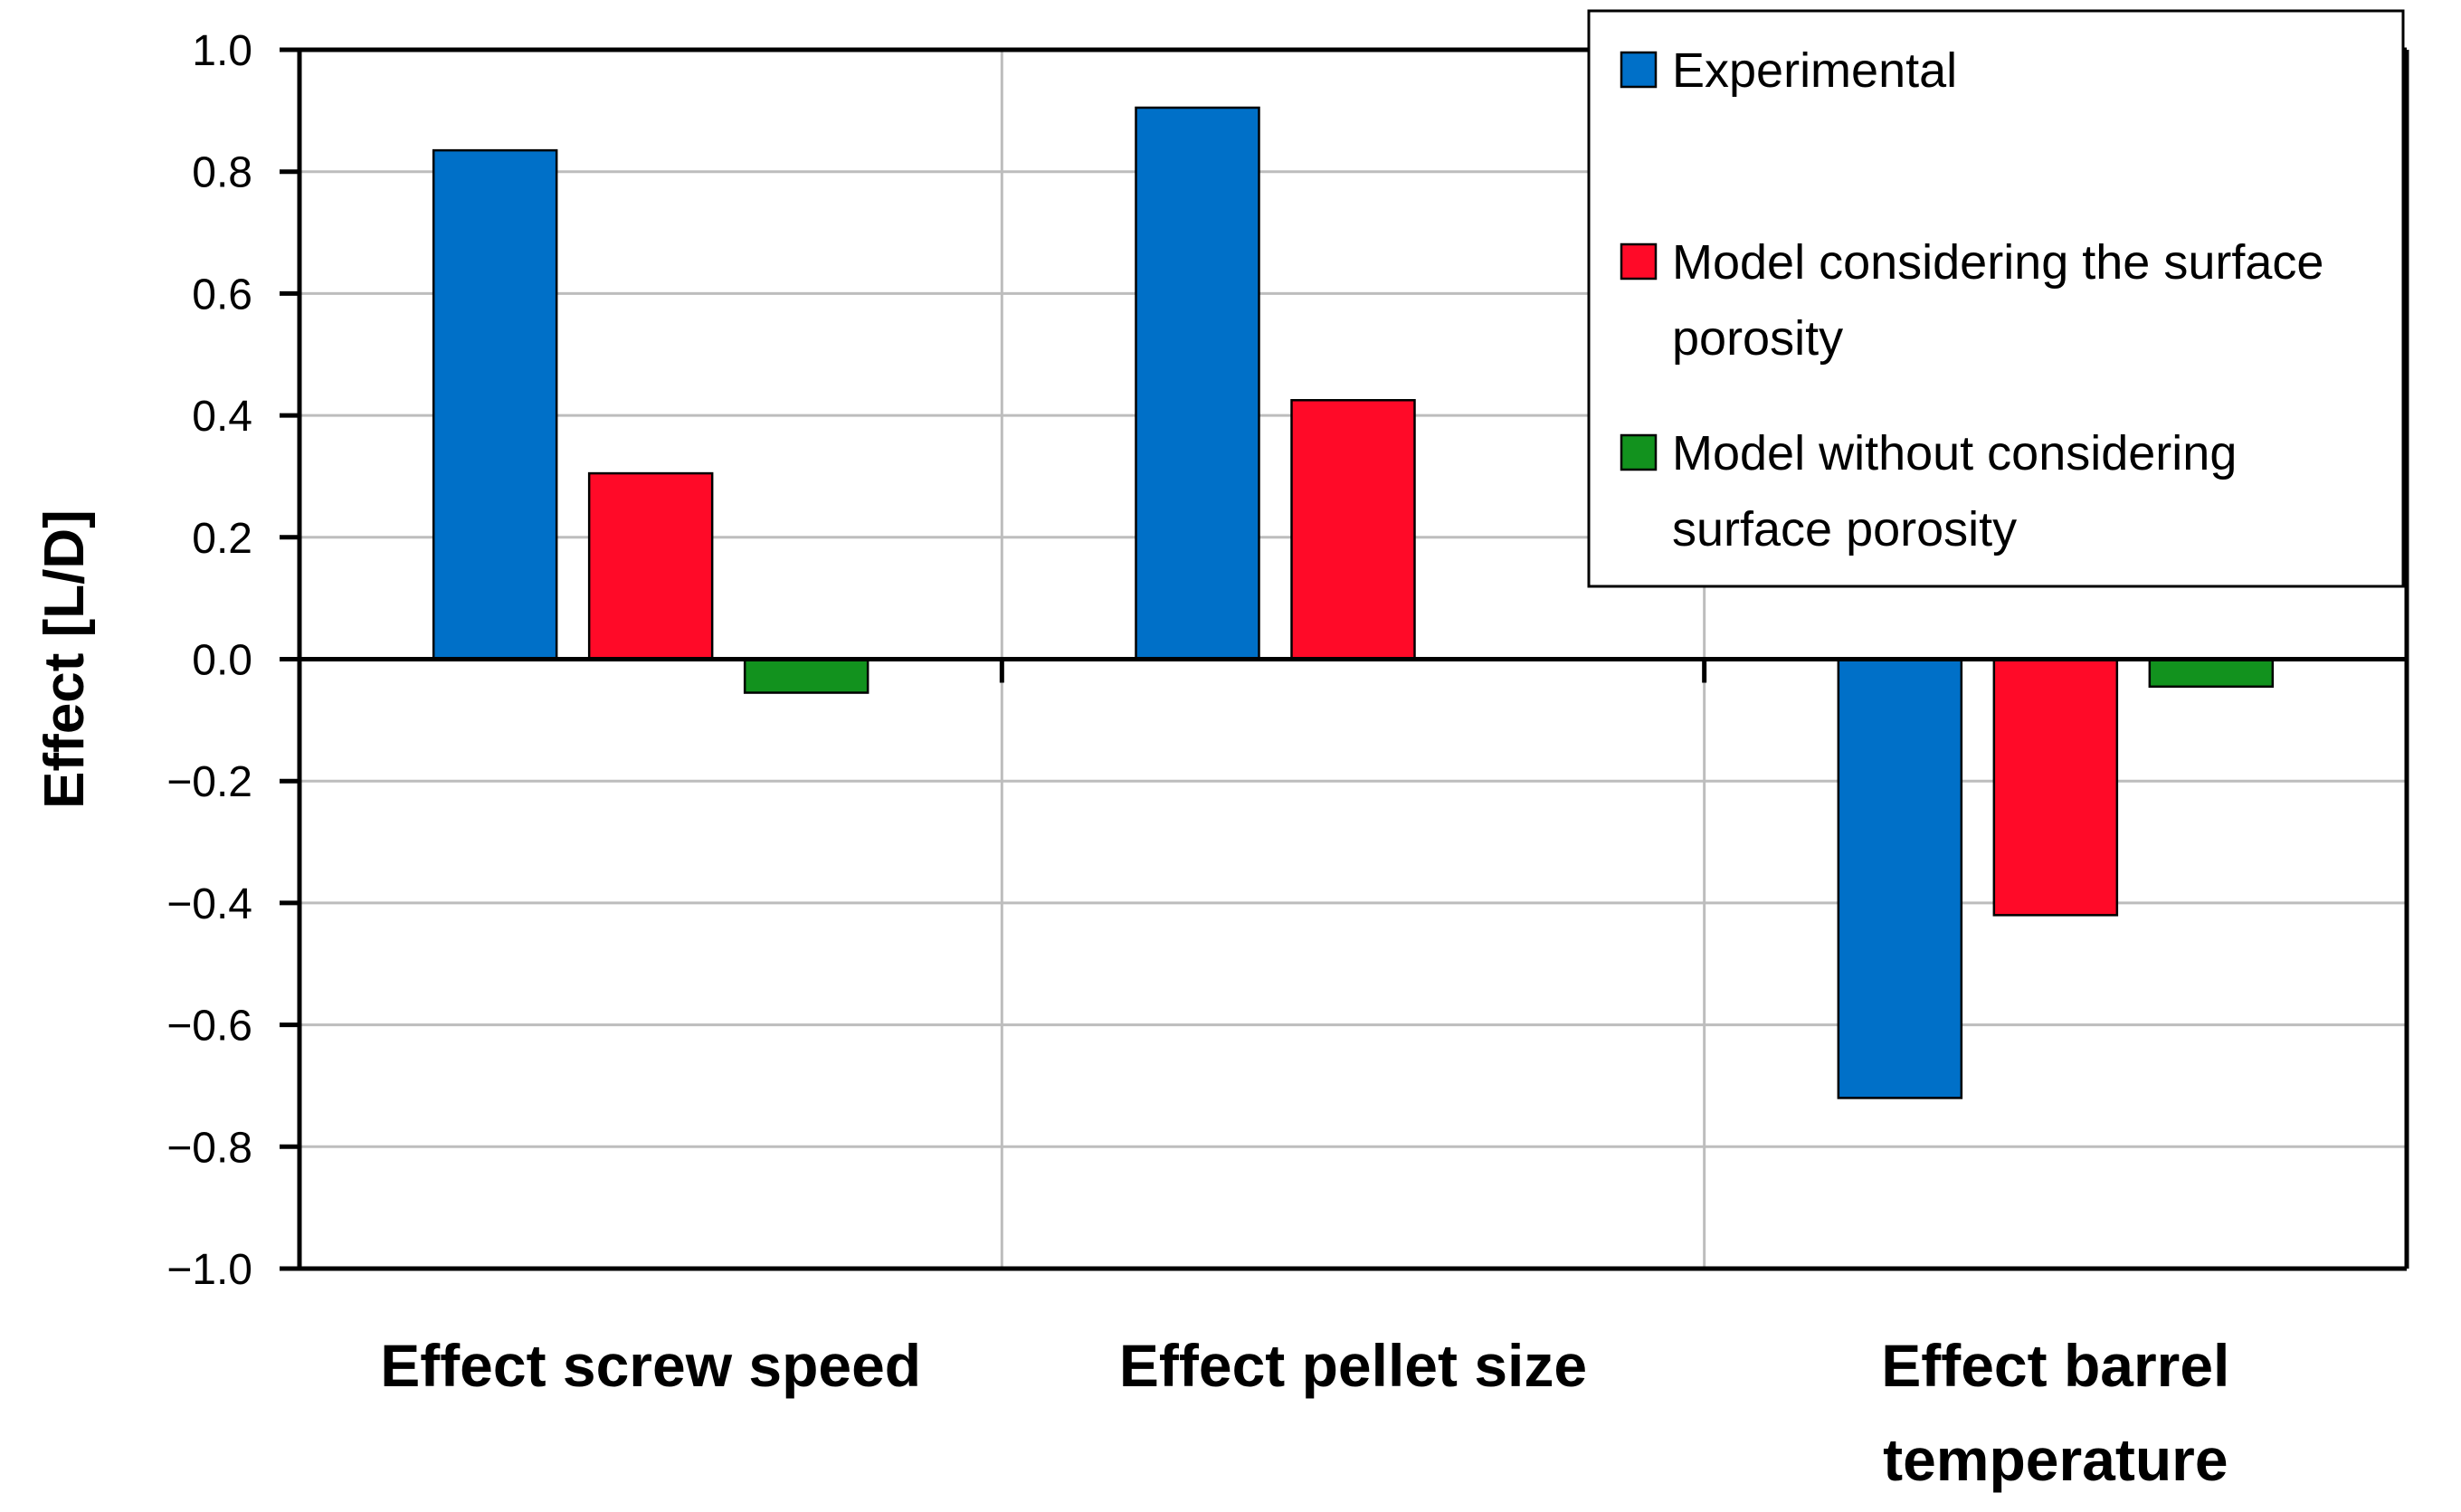  I want to click on y-tick-label: 0.0, so click(222, 661).